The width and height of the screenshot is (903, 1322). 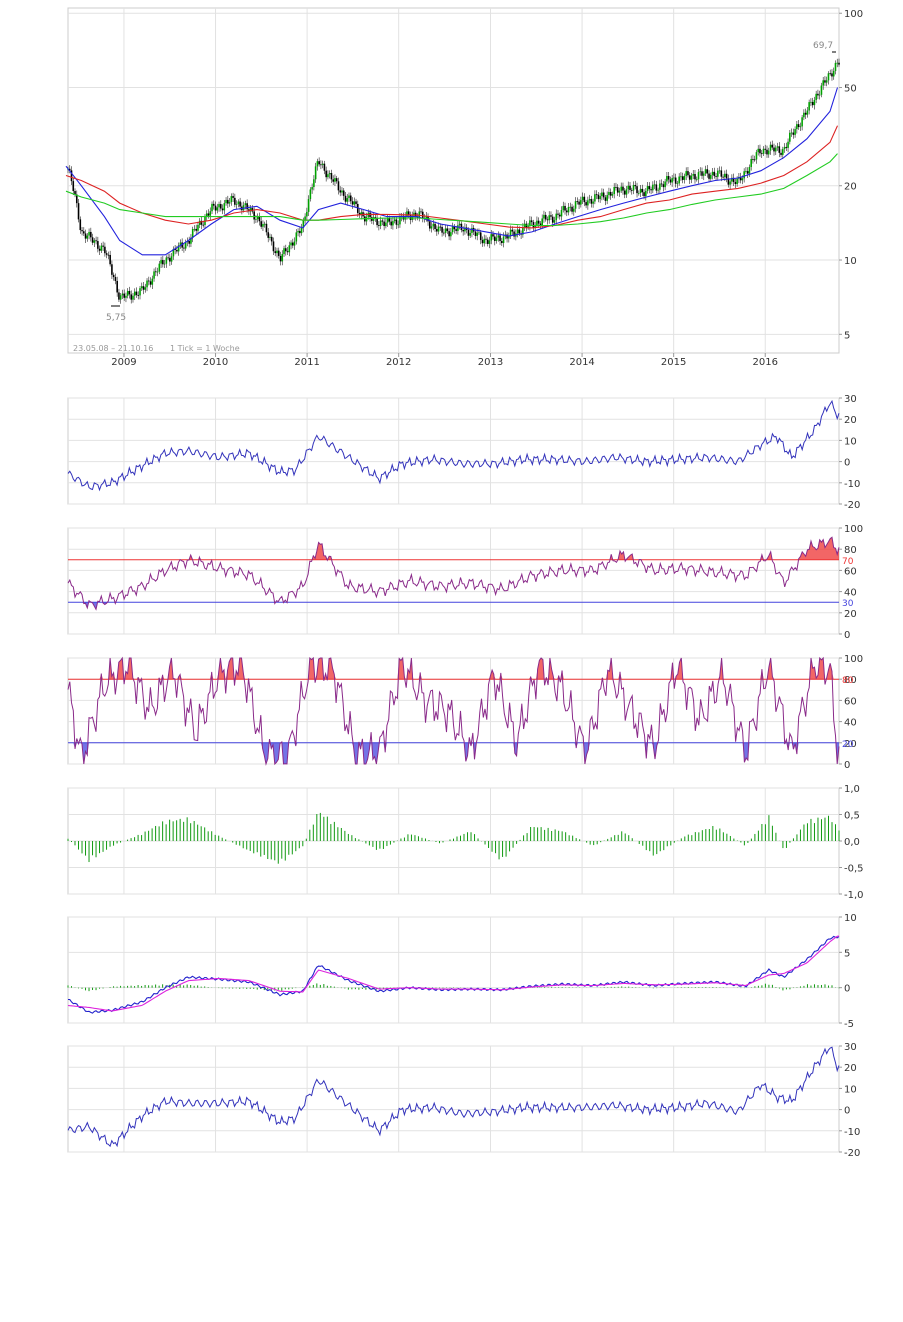 I want to click on momentum-panel: 30 20 10 0 -10 -20, so click(x=463, y=452).